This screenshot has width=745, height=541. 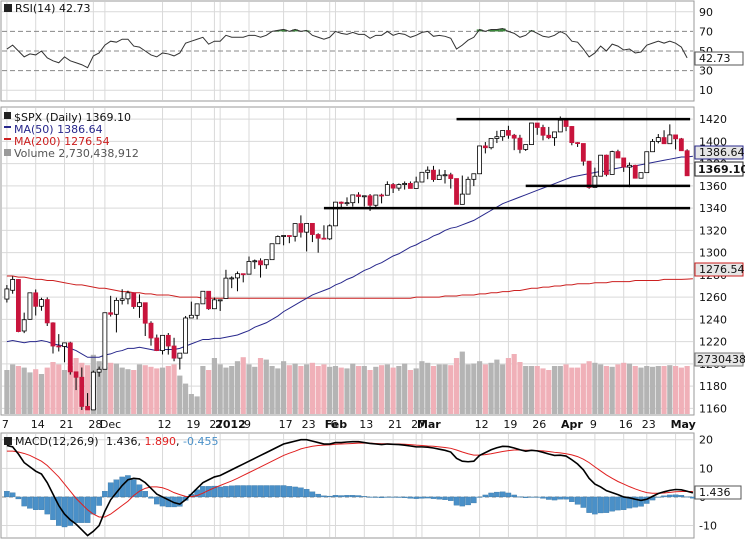 I want to click on rsi-value-box-text: 42.73, so click(x=715, y=58).